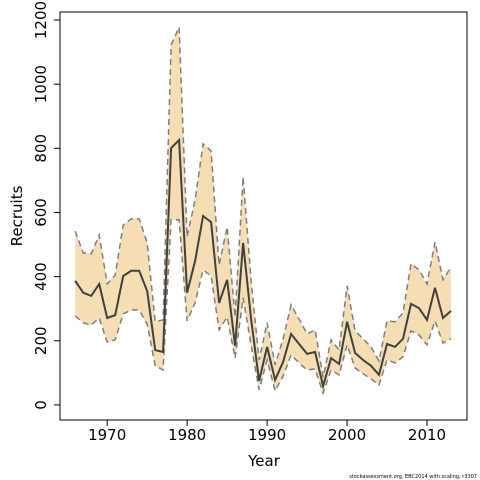 Image resolution: width=480 pixels, height=480 pixels. What do you see at coordinates (187, 435) in the screenshot?
I see `x-tick-label: 1980` at bounding box center [187, 435].